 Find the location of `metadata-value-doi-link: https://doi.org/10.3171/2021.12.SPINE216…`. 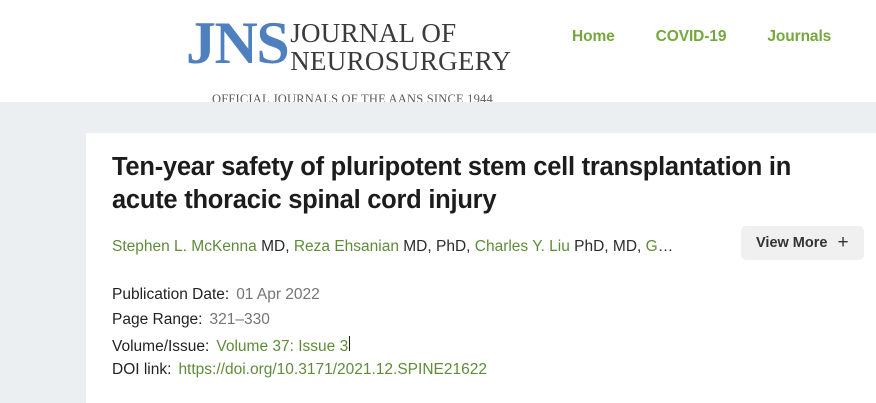

metadata-value-doi-link: https://doi.org/10.3171/2021.12.SPINE216… is located at coordinates (332, 369).